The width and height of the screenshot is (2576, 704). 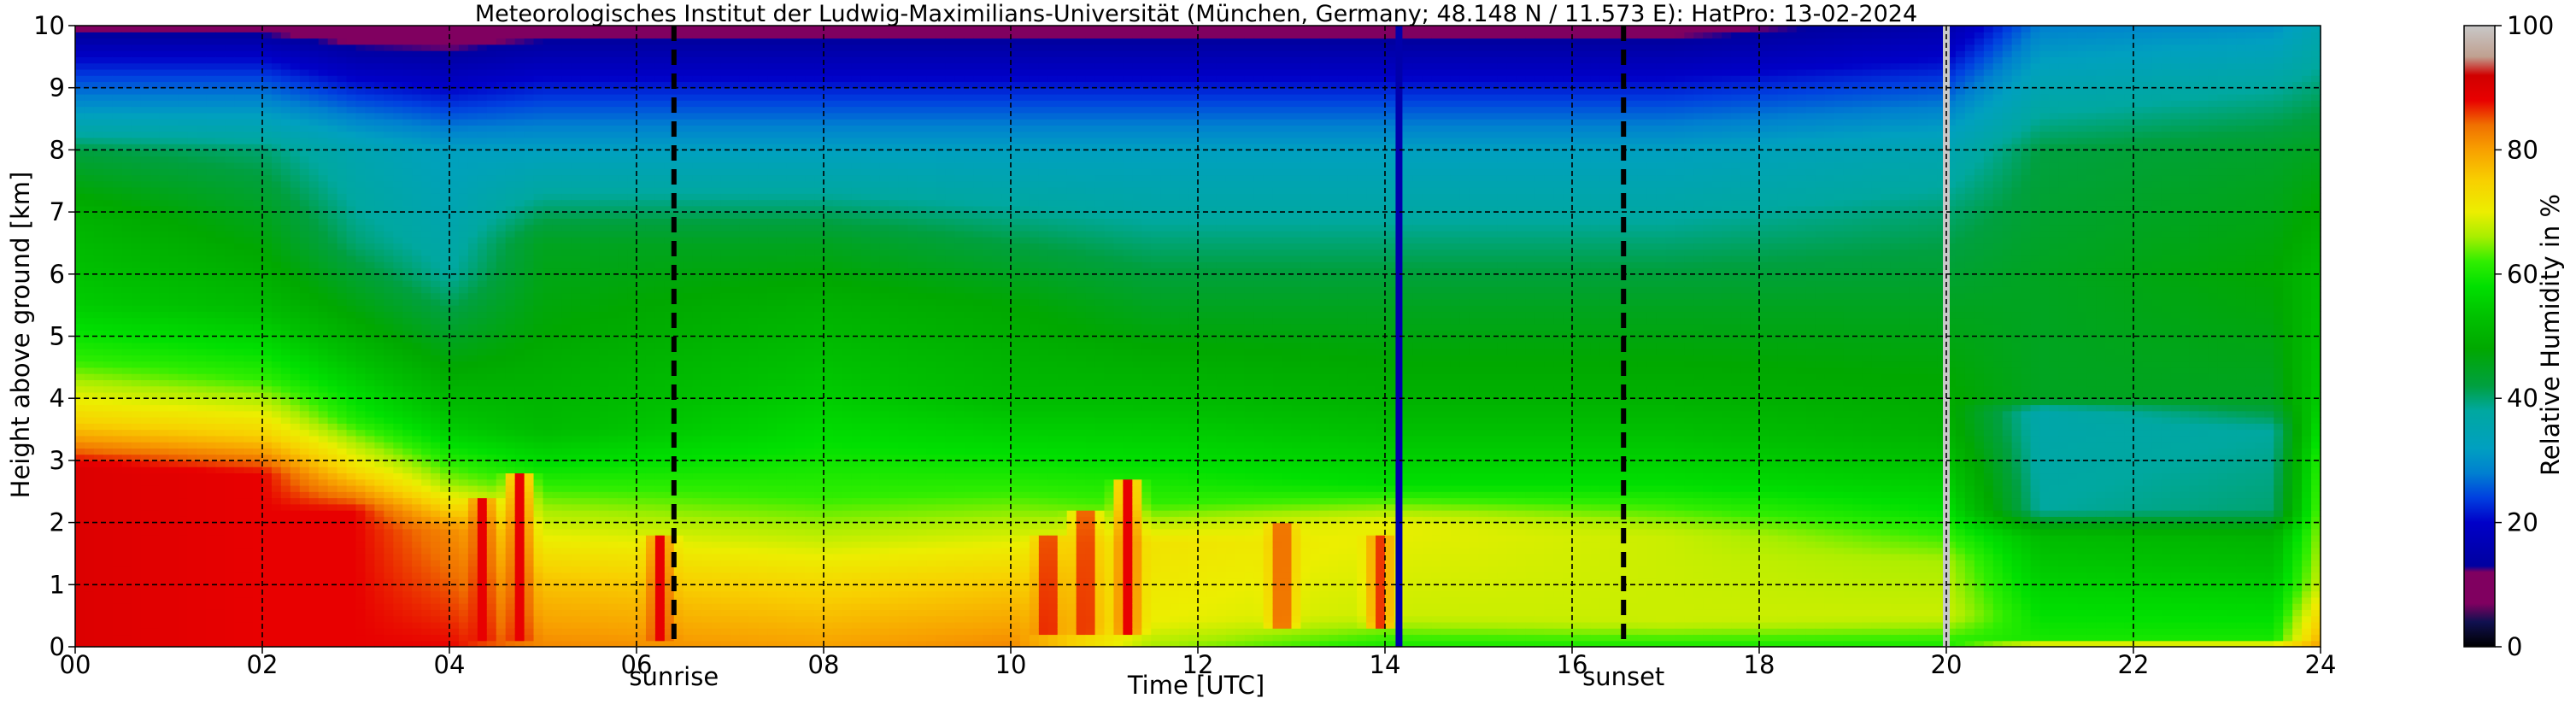 What do you see at coordinates (20, 335) in the screenshot?
I see `y-axis-label: Height above ground [km]` at bounding box center [20, 335].